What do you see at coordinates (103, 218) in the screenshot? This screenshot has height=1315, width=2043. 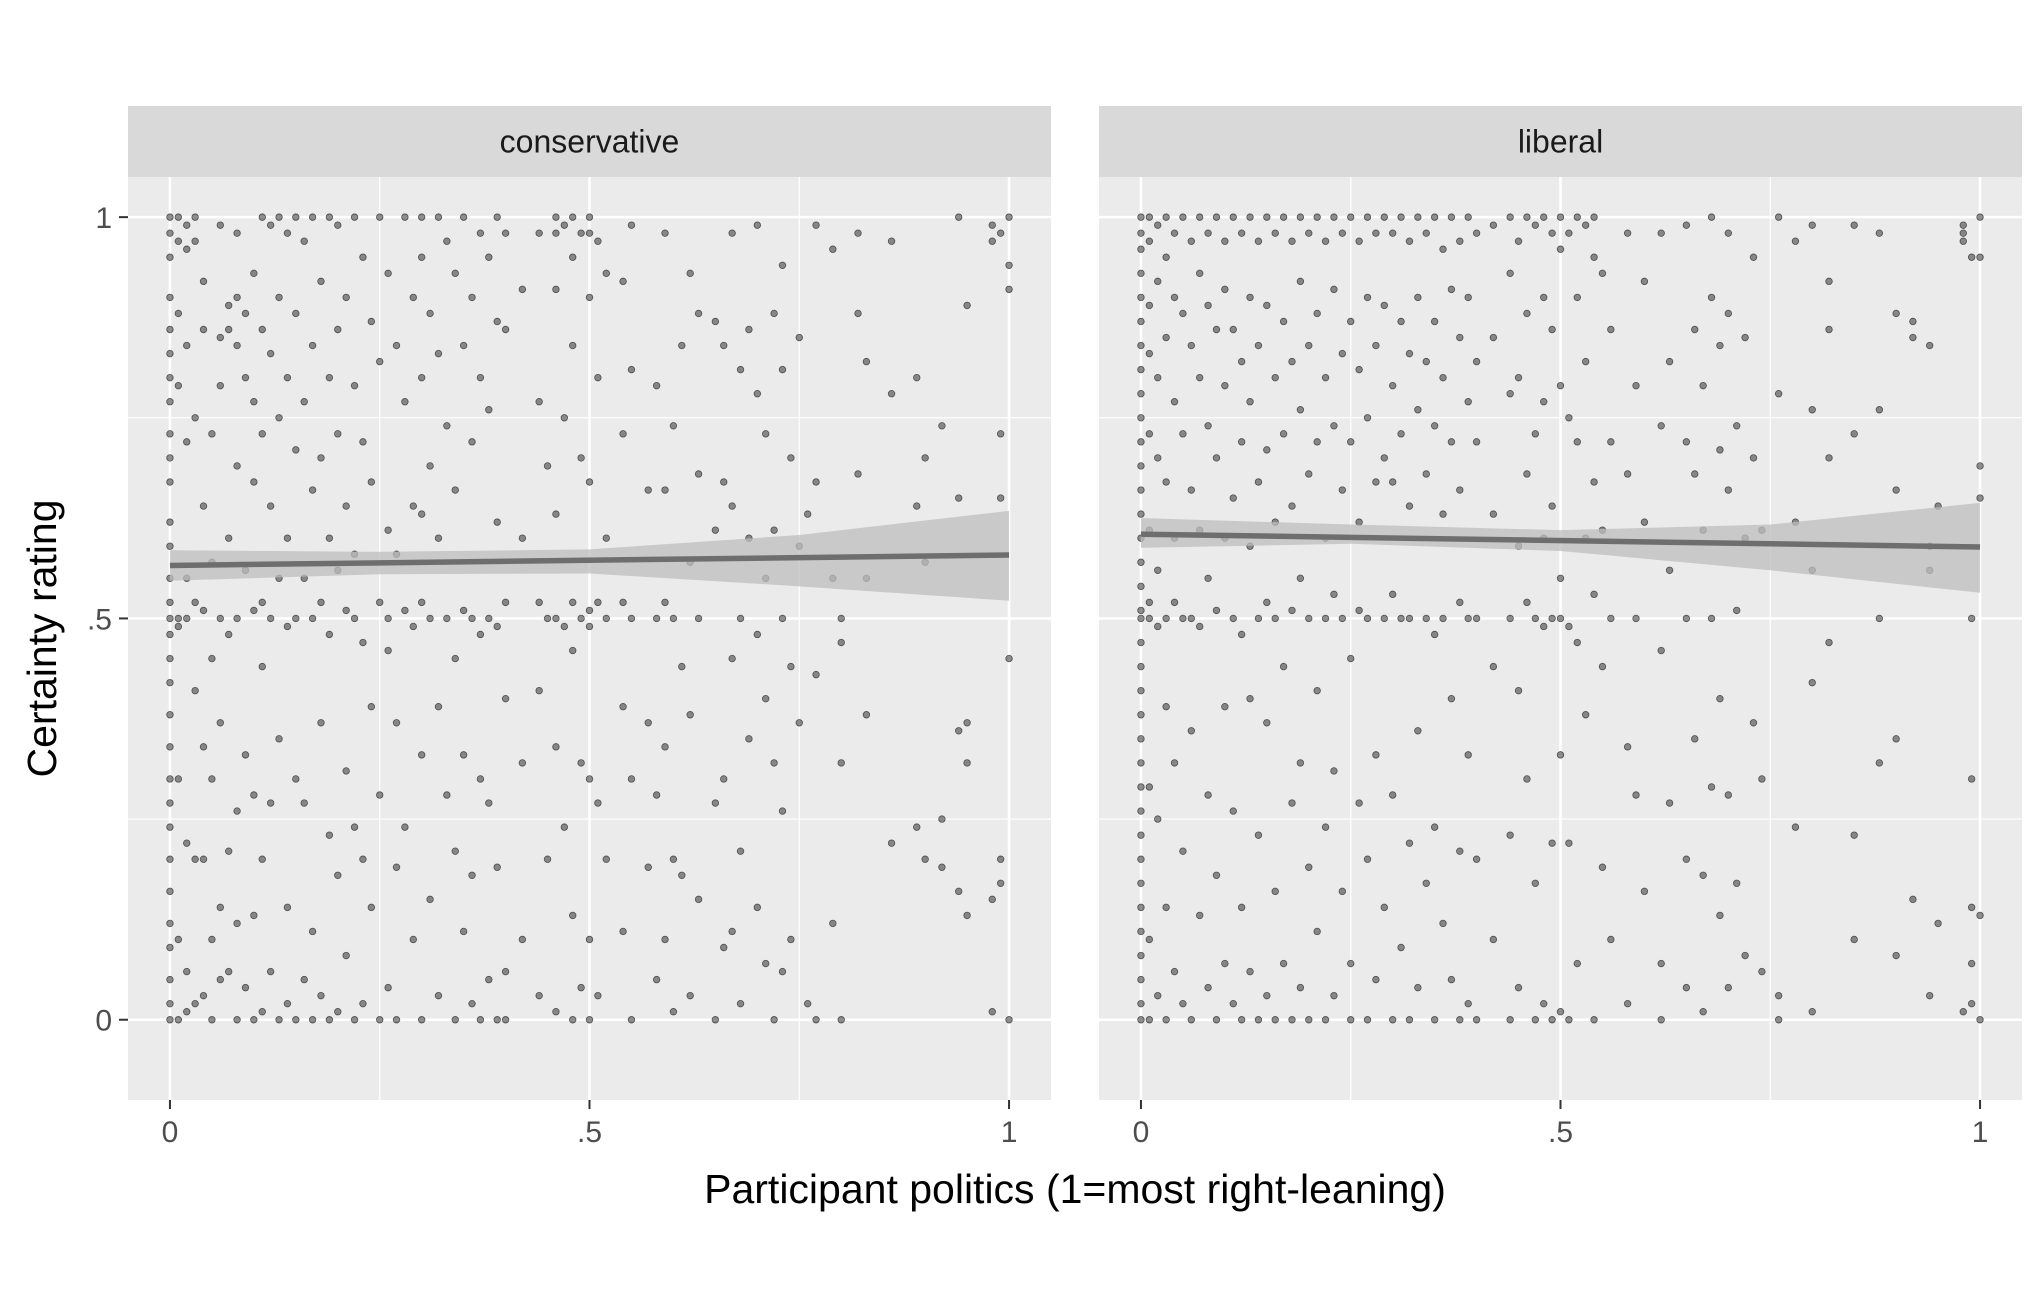 I see `y-tick-label: 1` at bounding box center [103, 218].